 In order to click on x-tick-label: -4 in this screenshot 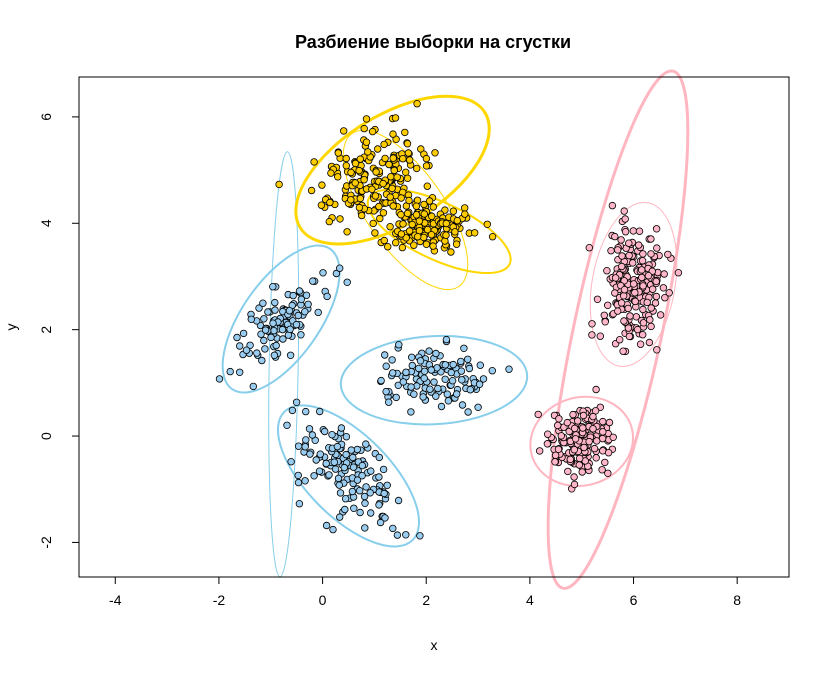, I will do `click(115, 600)`.